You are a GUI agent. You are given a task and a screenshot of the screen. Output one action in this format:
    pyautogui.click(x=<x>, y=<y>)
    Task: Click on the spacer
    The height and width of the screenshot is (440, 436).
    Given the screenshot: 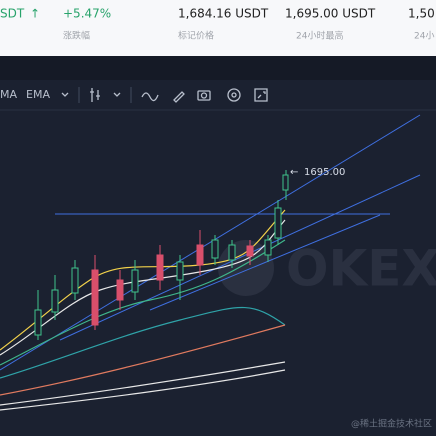 What is the action you would take?
    pyautogui.click(x=218, y=68)
    